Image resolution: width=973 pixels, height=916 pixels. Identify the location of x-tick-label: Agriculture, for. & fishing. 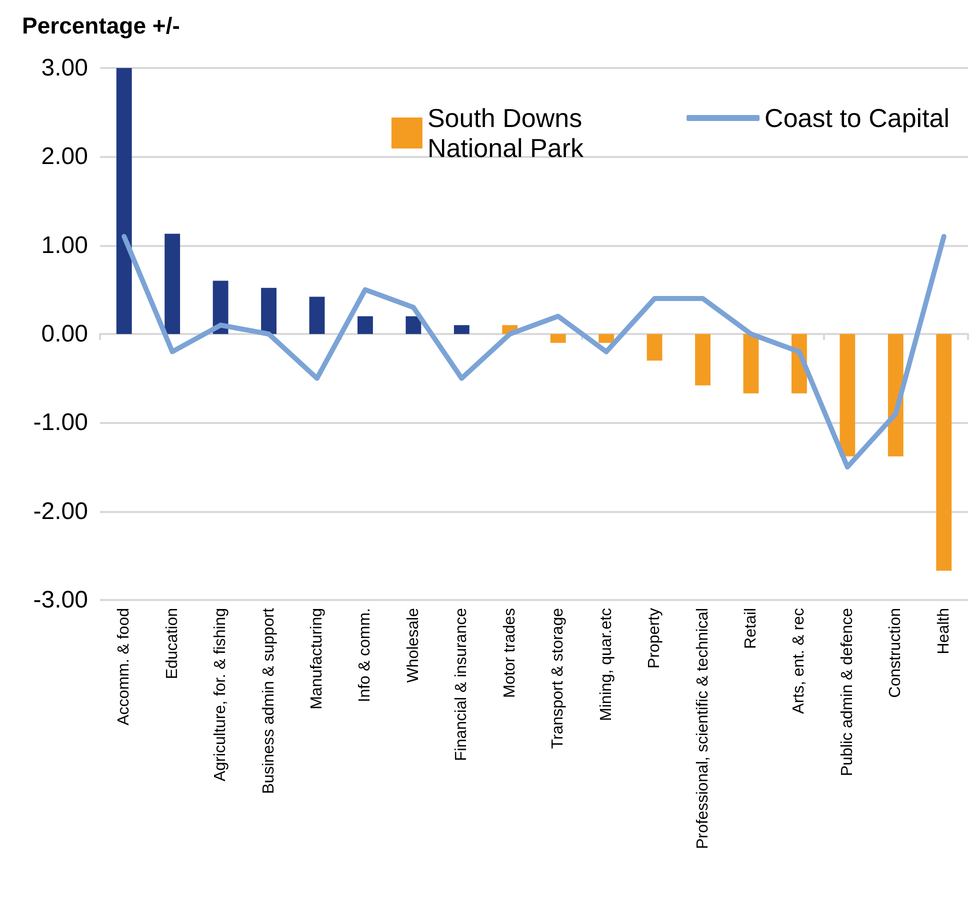
(221, 695).